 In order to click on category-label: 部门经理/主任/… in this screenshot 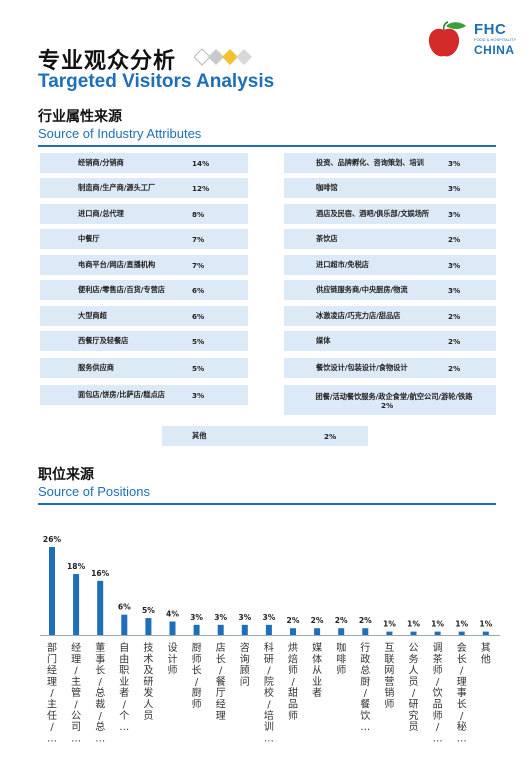, I will do `click(52, 692)`.